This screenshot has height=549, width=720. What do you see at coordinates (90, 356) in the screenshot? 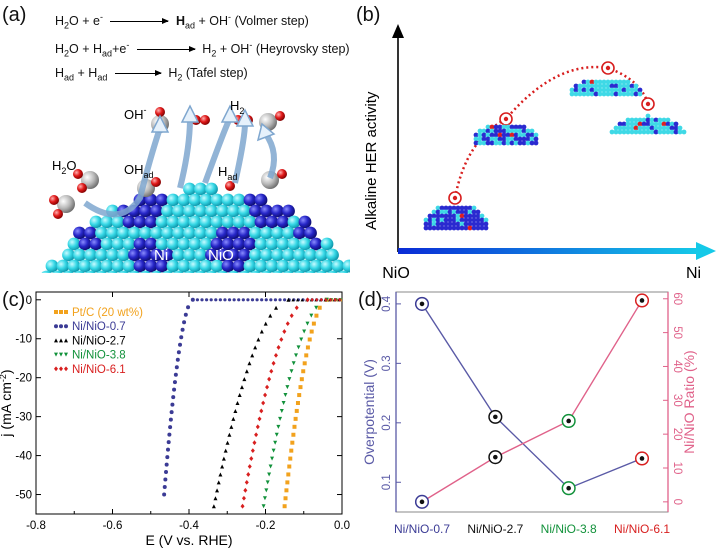
I see `legend-entry: Ni/NiO-3.8` at bounding box center [90, 356].